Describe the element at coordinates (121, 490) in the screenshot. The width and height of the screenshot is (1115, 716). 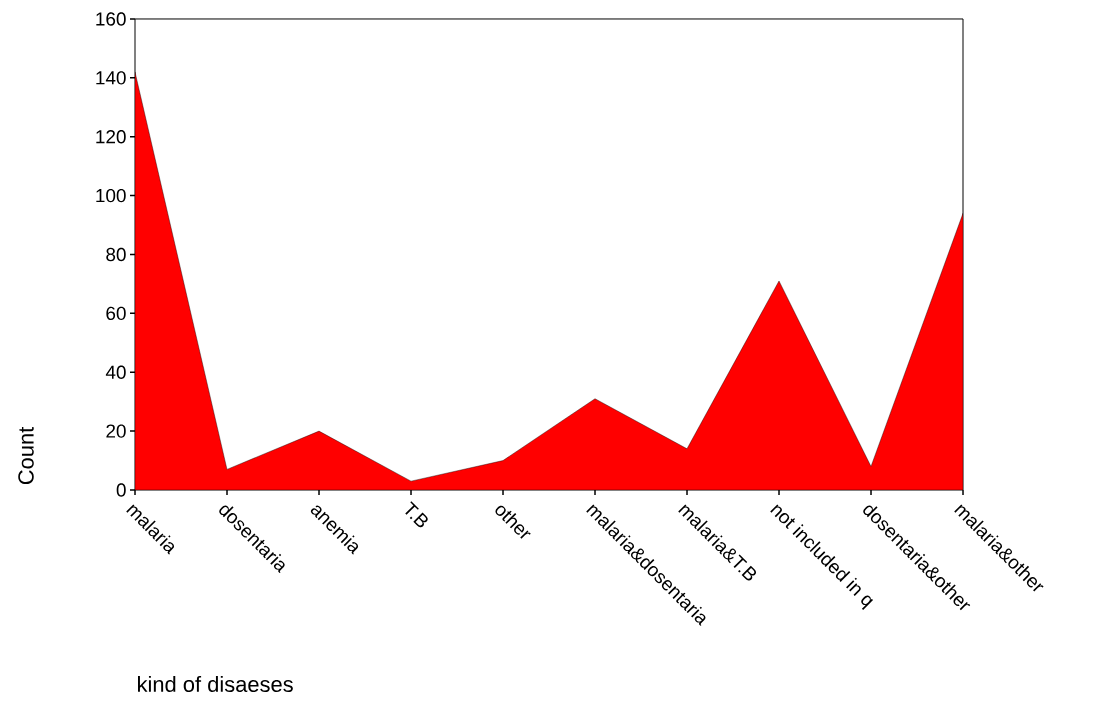
I see `y-tick-label: 0` at that location.